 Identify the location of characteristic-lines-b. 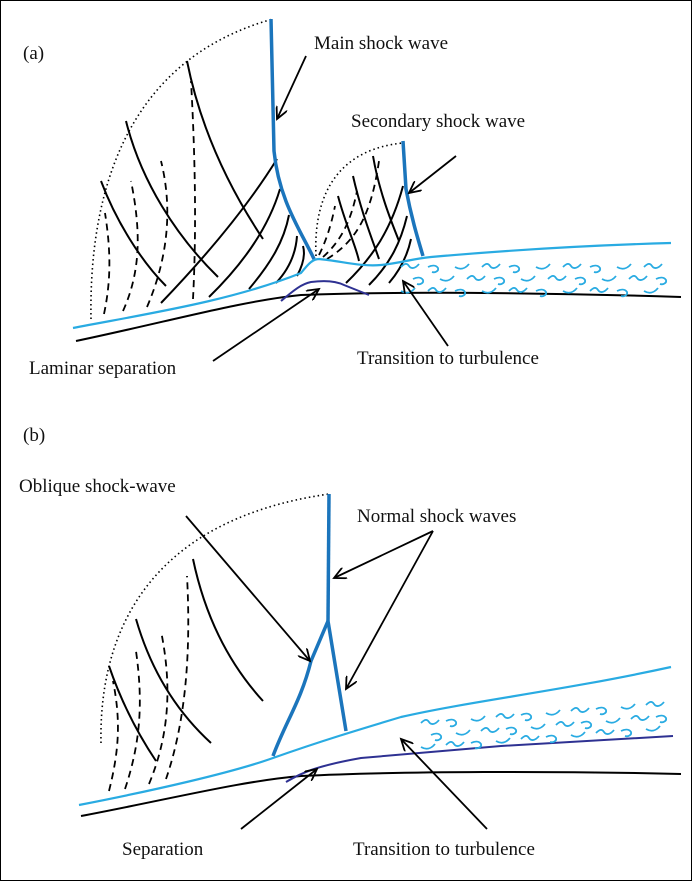
(186, 675).